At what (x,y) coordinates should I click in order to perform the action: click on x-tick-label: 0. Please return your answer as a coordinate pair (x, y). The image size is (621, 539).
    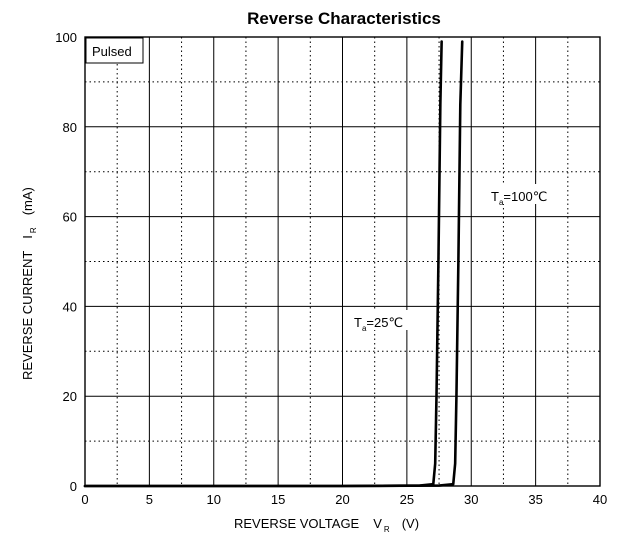
    Looking at the image, I should click on (84, 499).